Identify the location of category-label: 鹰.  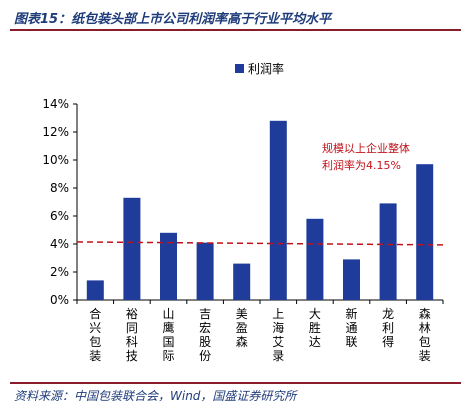
(168, 327).